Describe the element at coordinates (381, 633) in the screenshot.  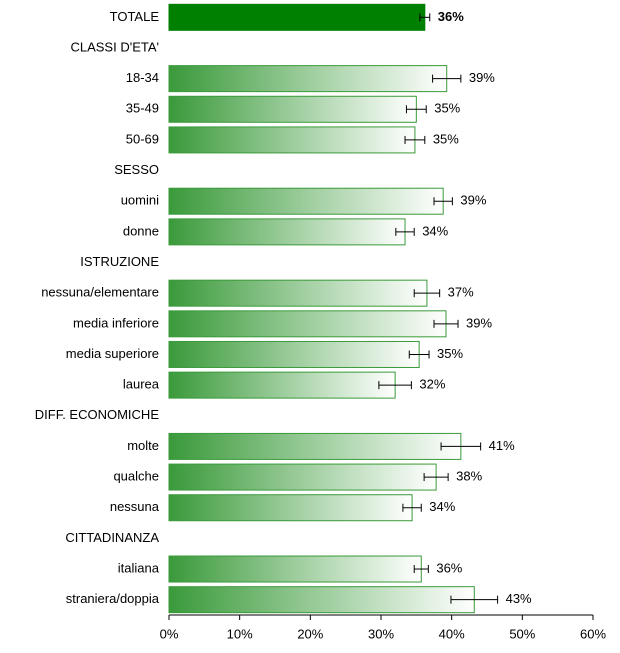
I see `x-tick-label: 30%` at that location.